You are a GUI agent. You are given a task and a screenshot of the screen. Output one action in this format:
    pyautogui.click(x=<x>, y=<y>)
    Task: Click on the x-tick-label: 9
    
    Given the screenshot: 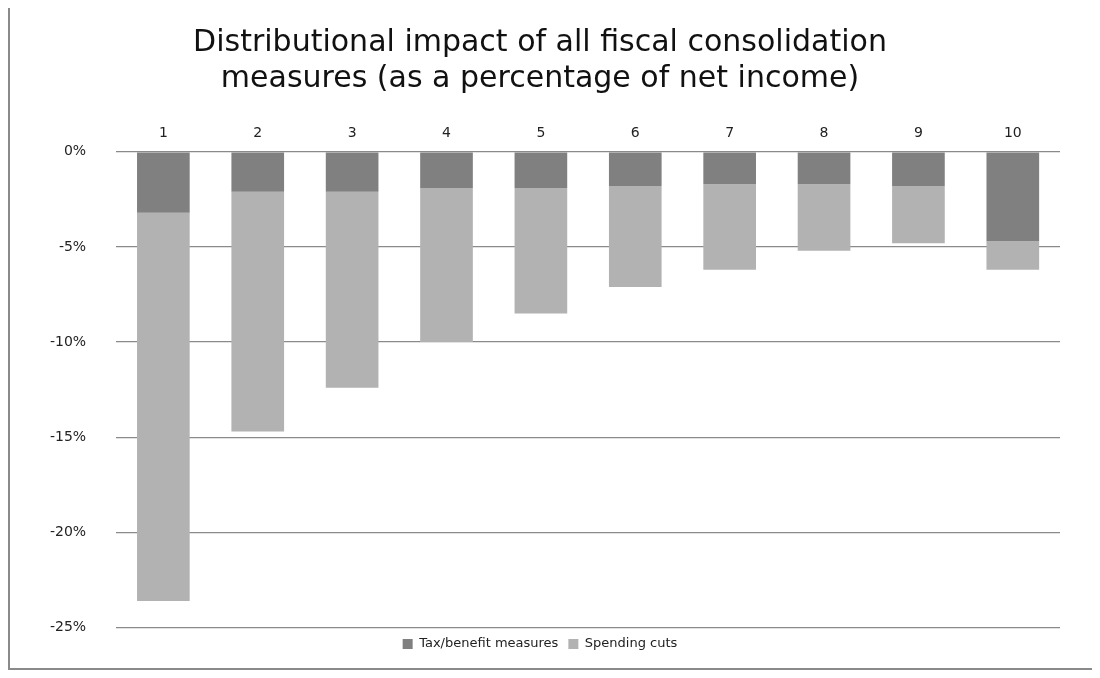 What is the action you would take?
    pyautogui.click(x=918, y=132)
    